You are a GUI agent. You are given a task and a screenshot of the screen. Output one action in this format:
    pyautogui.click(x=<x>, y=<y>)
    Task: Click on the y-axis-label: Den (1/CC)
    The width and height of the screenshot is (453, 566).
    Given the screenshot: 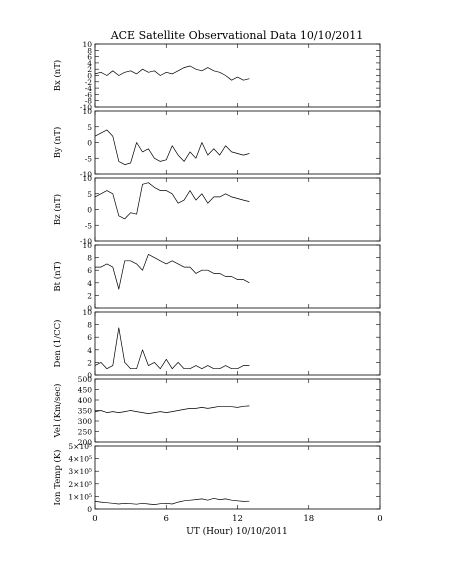 What is the action you would take?
    pyautogui.click(x=57, y=344)
    